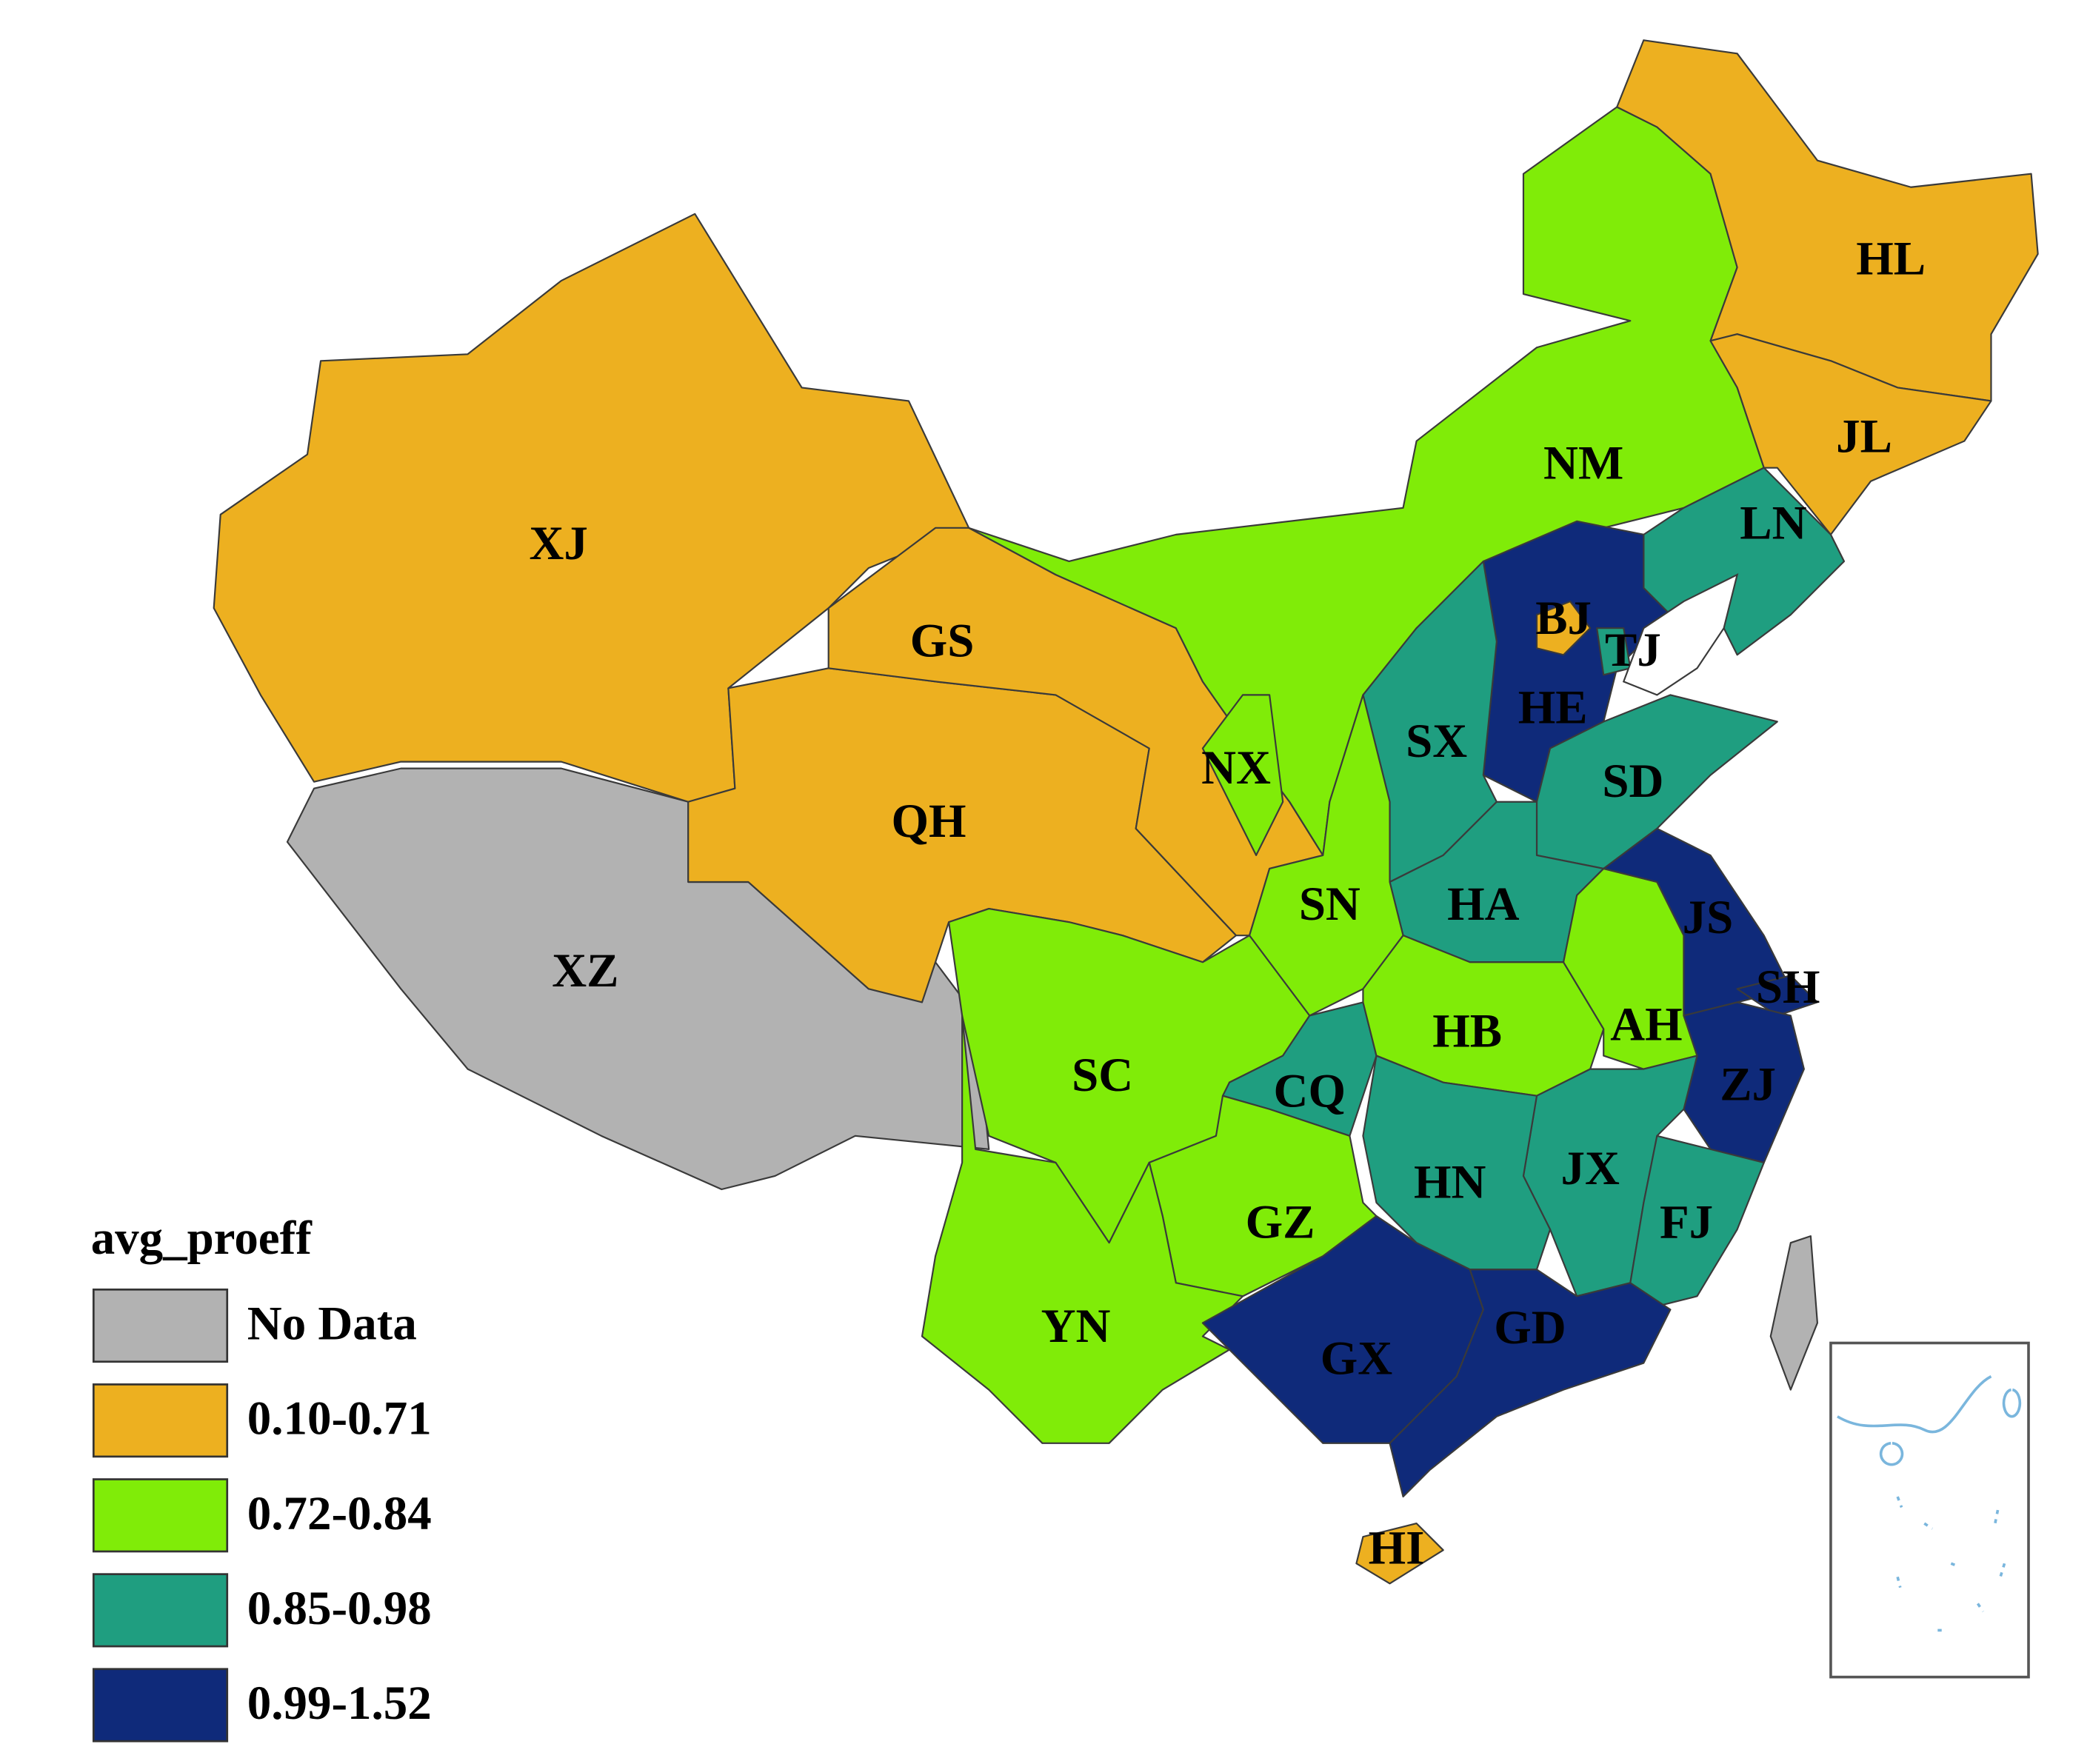 Image resolution: width=2090 pixels, height=1764 pixels. Describe the element at coordinates (1397, 1548) in the screenshot. I see `province-label: HI` at that location.